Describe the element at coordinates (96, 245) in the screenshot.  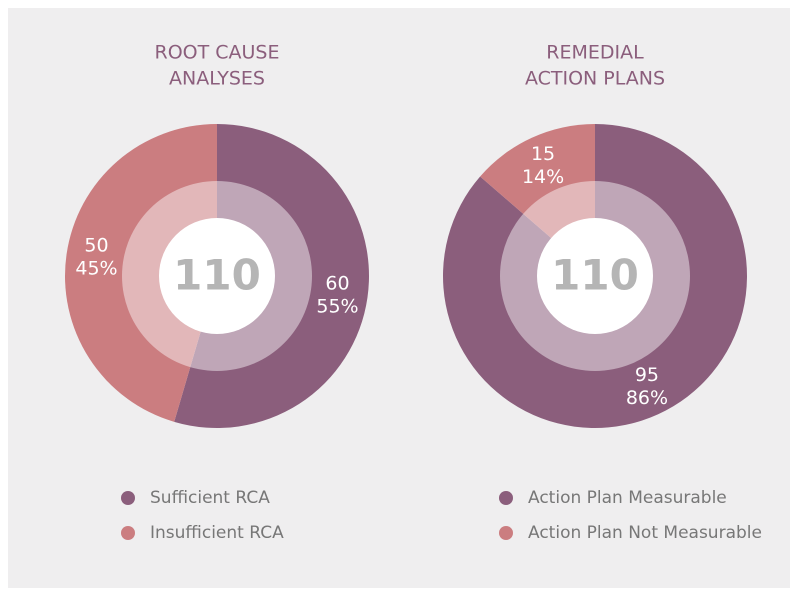
I see `value-label: 50` at that location.